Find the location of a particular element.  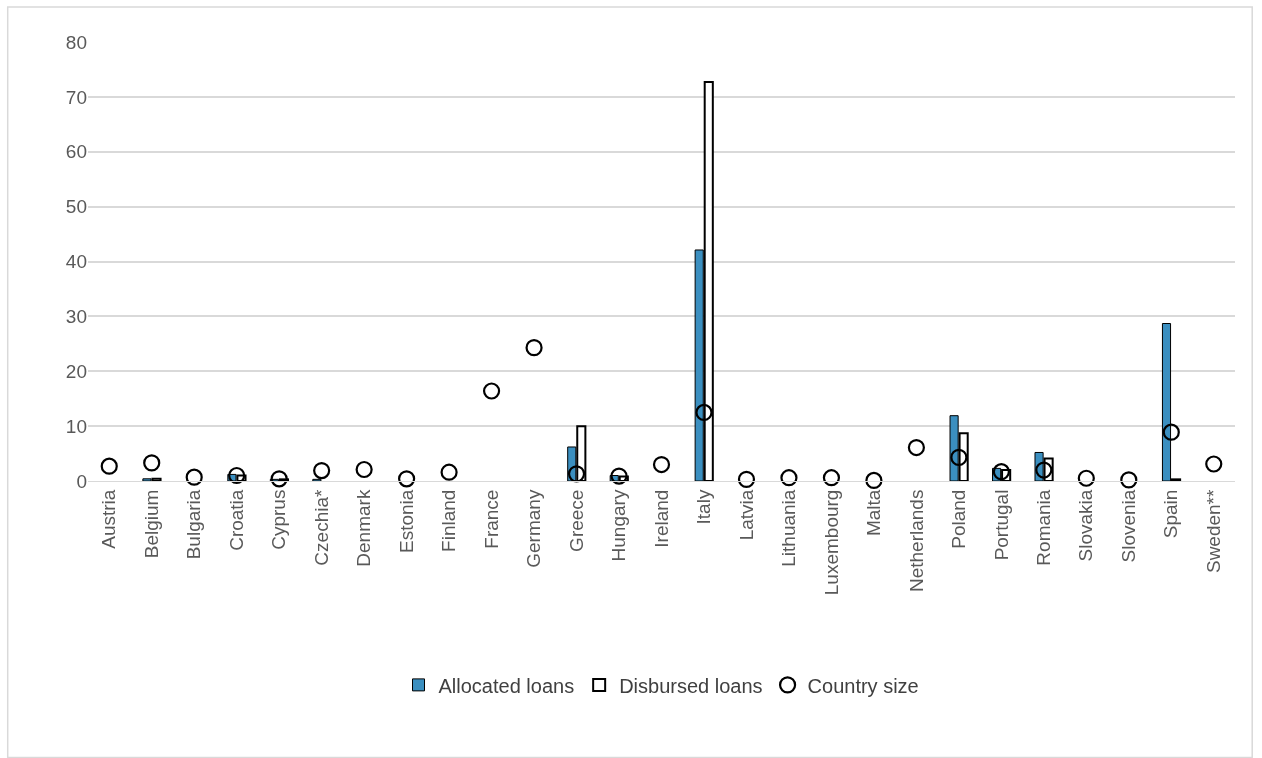

x-tick-label: Denmark is located at coordinates (364, 528).